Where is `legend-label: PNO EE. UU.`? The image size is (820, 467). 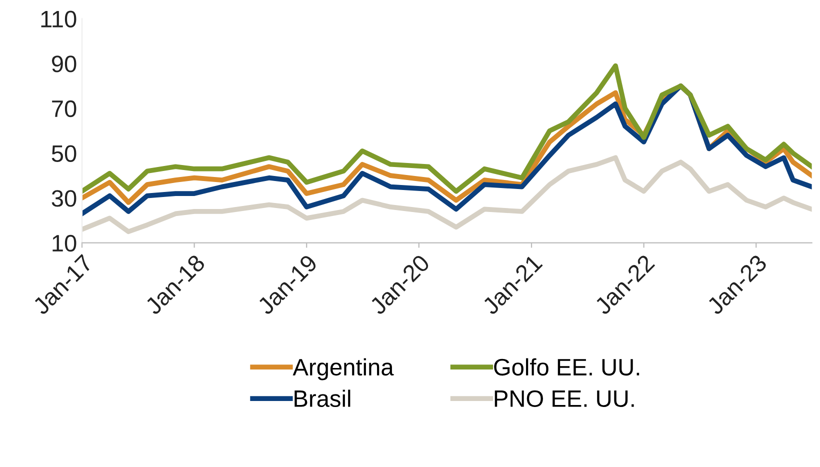
legend-label: PNO EE. UU. is located at coordinates (564, 399).